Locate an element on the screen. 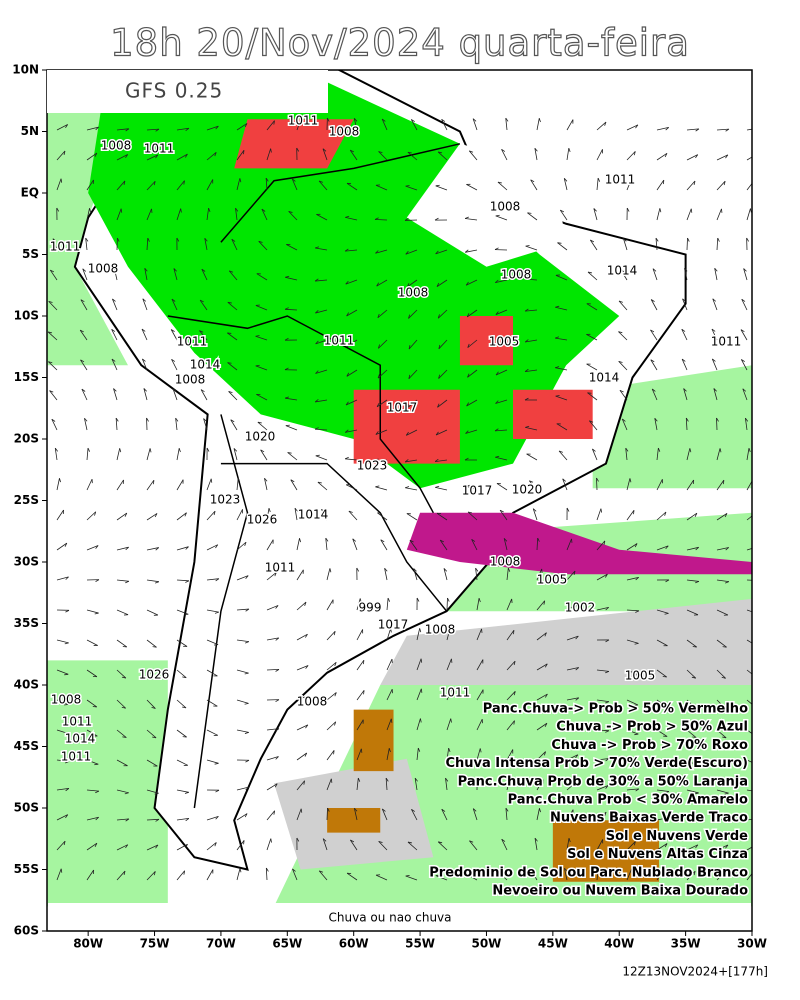 The image size is (800, 1000). border is located at coordinates (340, 193).